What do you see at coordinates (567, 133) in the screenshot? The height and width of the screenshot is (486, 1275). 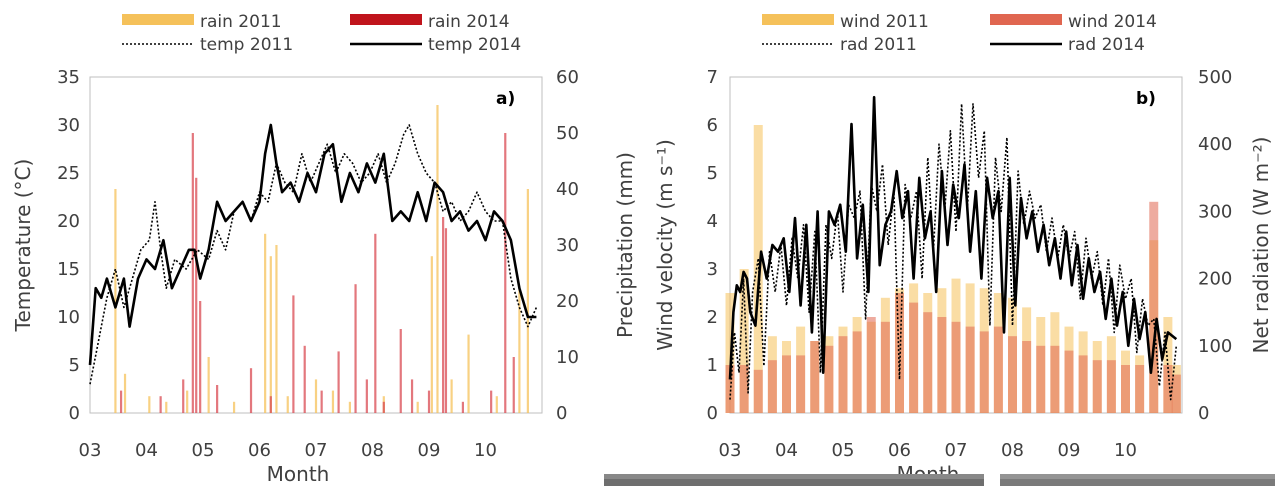 I see `y2-tick-label: 50` at bounding box center [567, 133].